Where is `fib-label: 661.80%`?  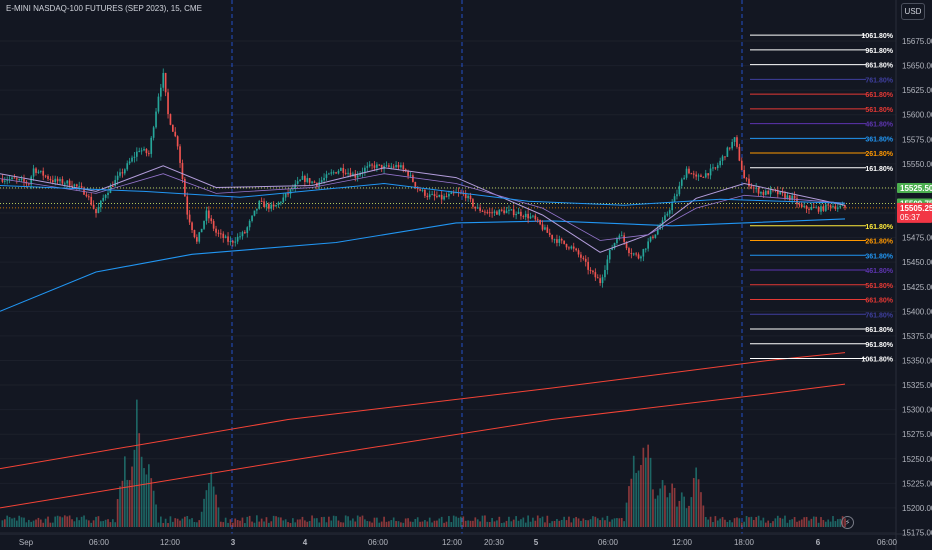 fib-label: 661.80% is located at coordinates (879, 95).